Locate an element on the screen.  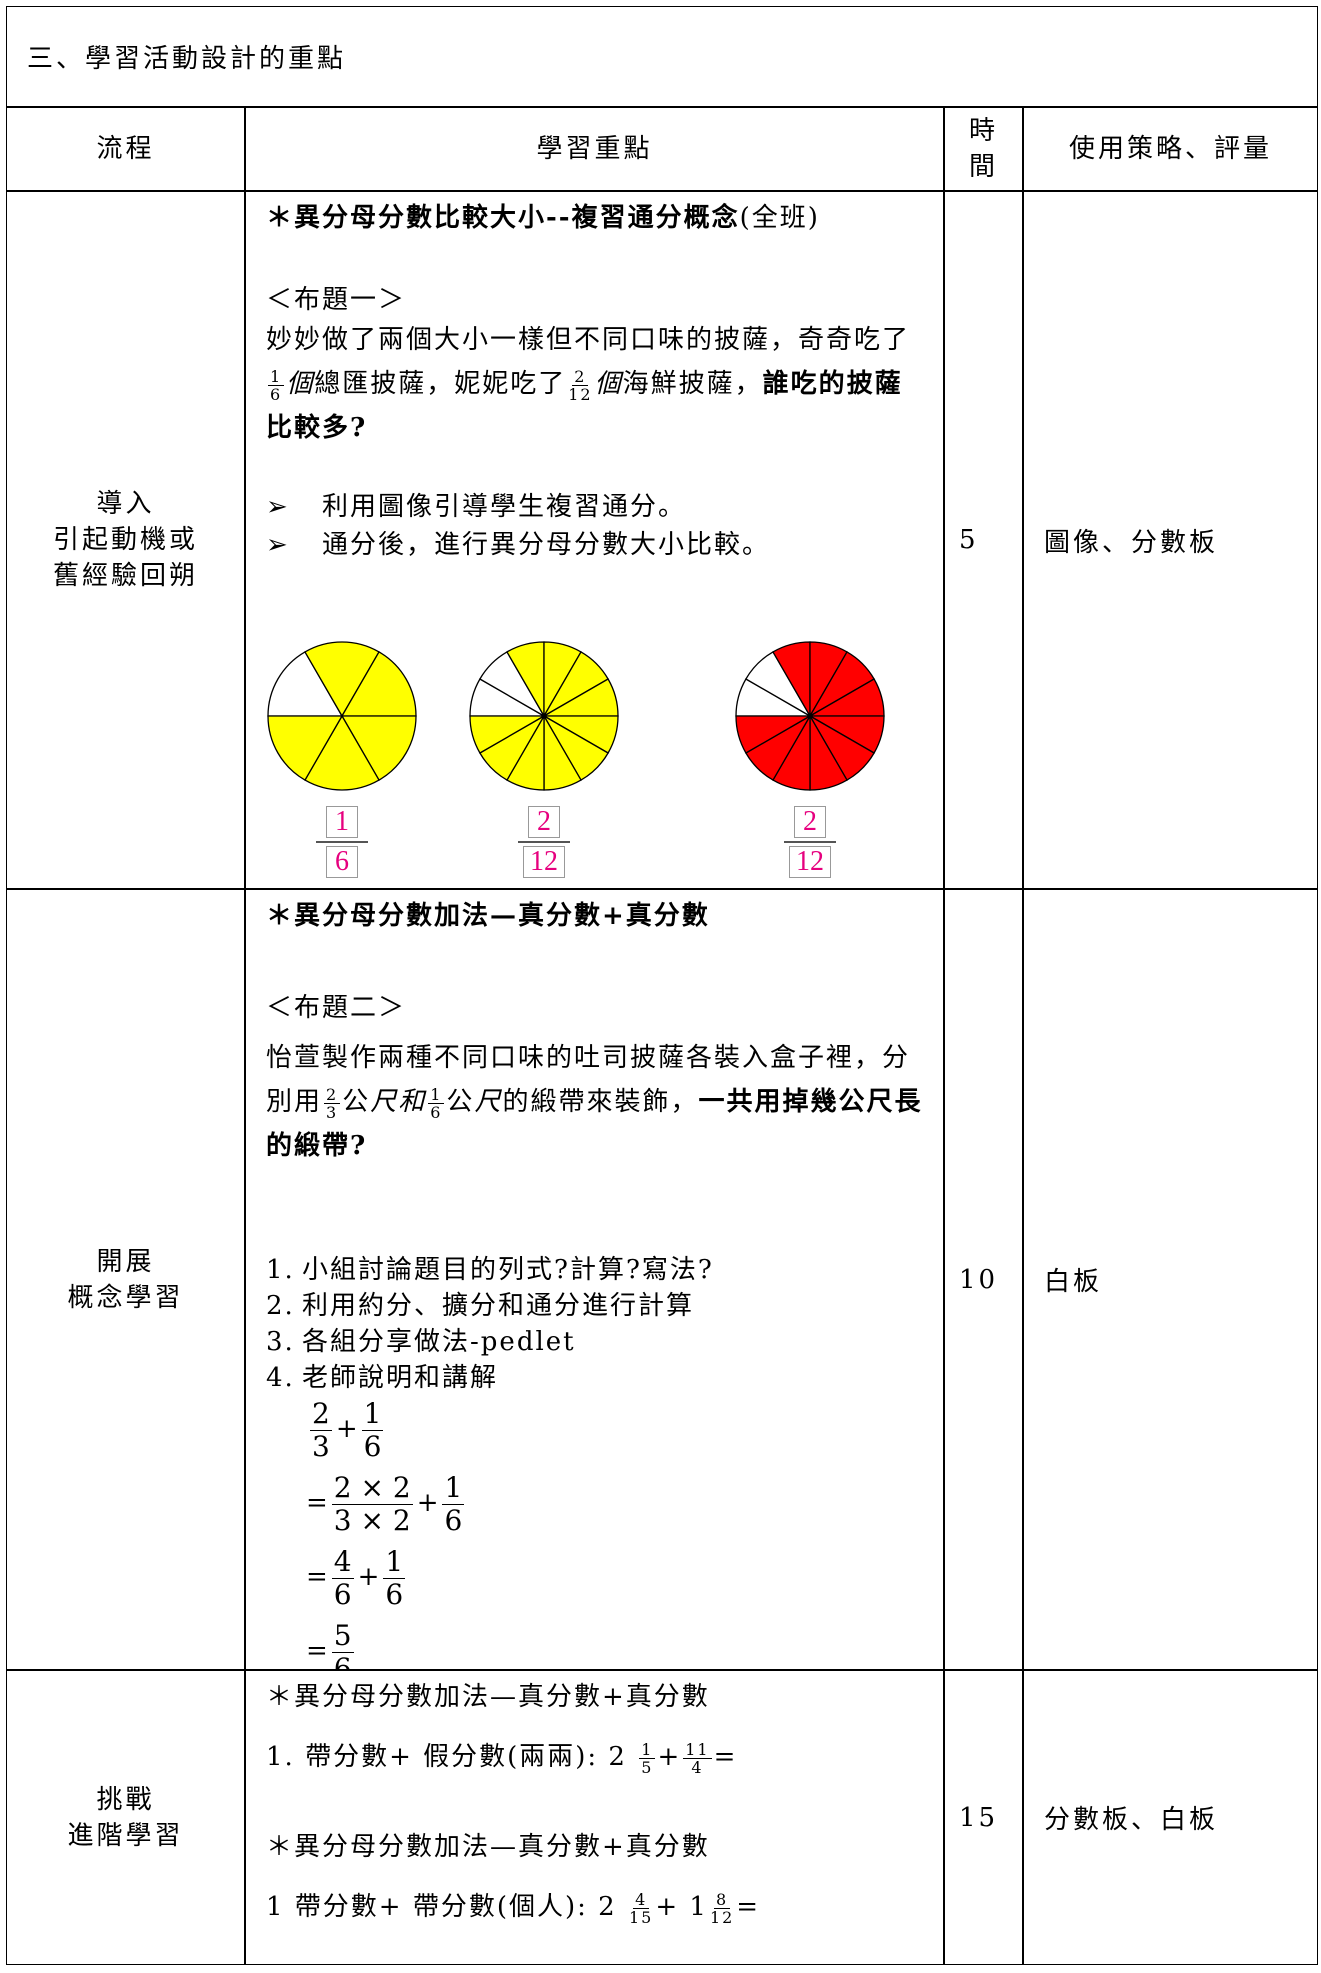
text: 妙妙做了兩個大小一樣但不同口味的披薩，奇奇吃了 is located at coordinates (588, 340).